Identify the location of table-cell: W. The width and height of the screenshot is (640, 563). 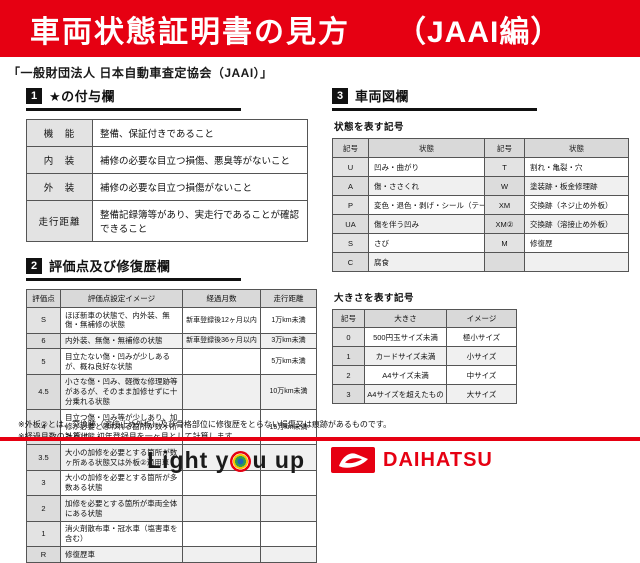
(504, 186).